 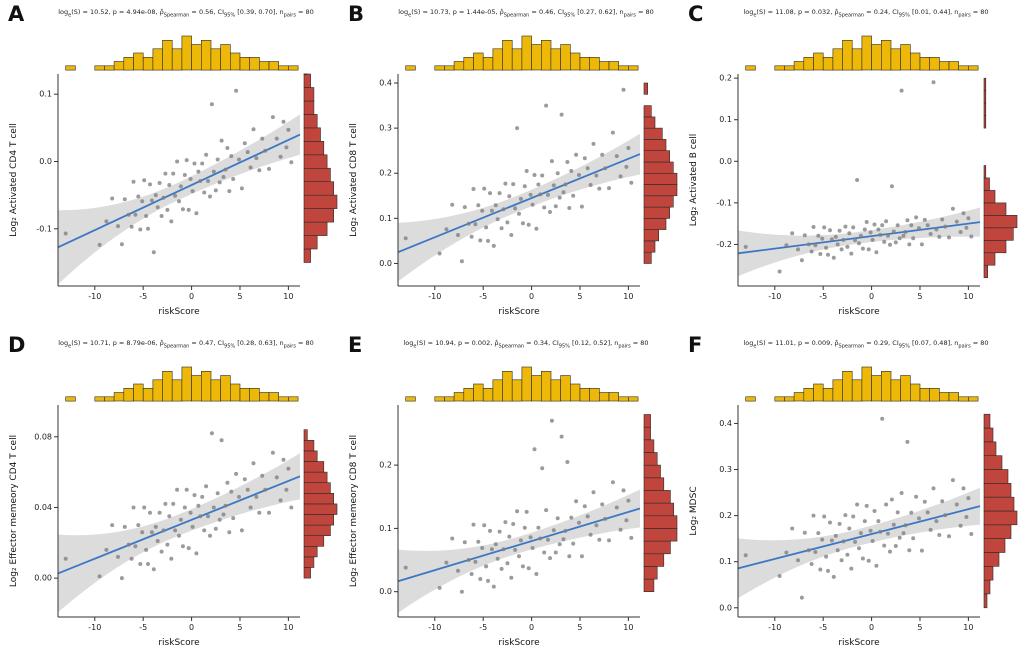 What do you see at coordinates (230, 15) in the screenshot?
I see `stat-sub: 95%` at bounding box center [230, 15].